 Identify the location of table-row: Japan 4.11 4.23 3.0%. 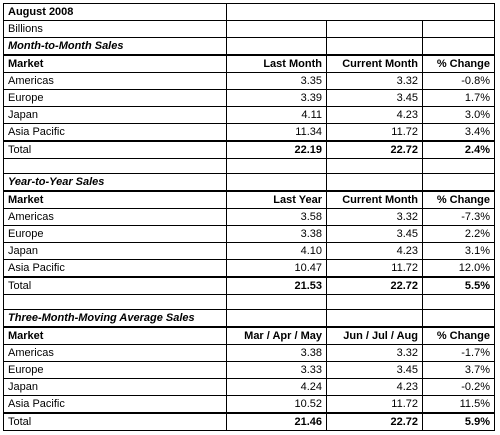
(249, 115).